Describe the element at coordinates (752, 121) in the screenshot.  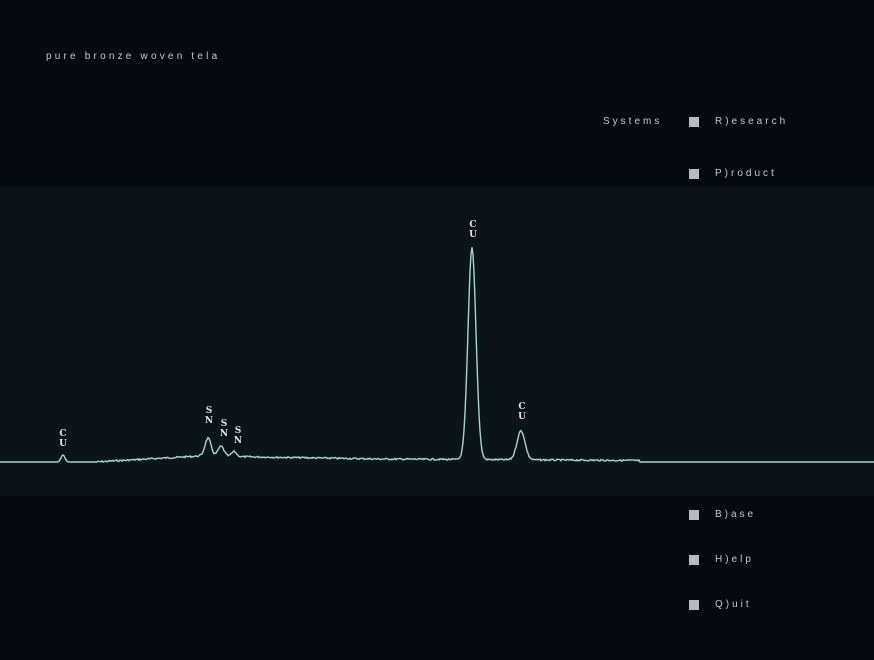
I see `menu-label: R)esearch` at that location.